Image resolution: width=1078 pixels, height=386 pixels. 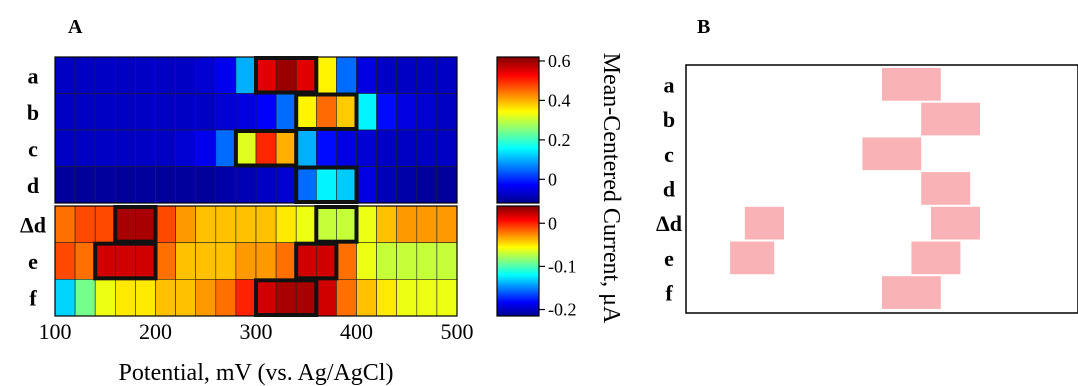 I want to click on x-tick-label: 200, so click(x=155, y=331).